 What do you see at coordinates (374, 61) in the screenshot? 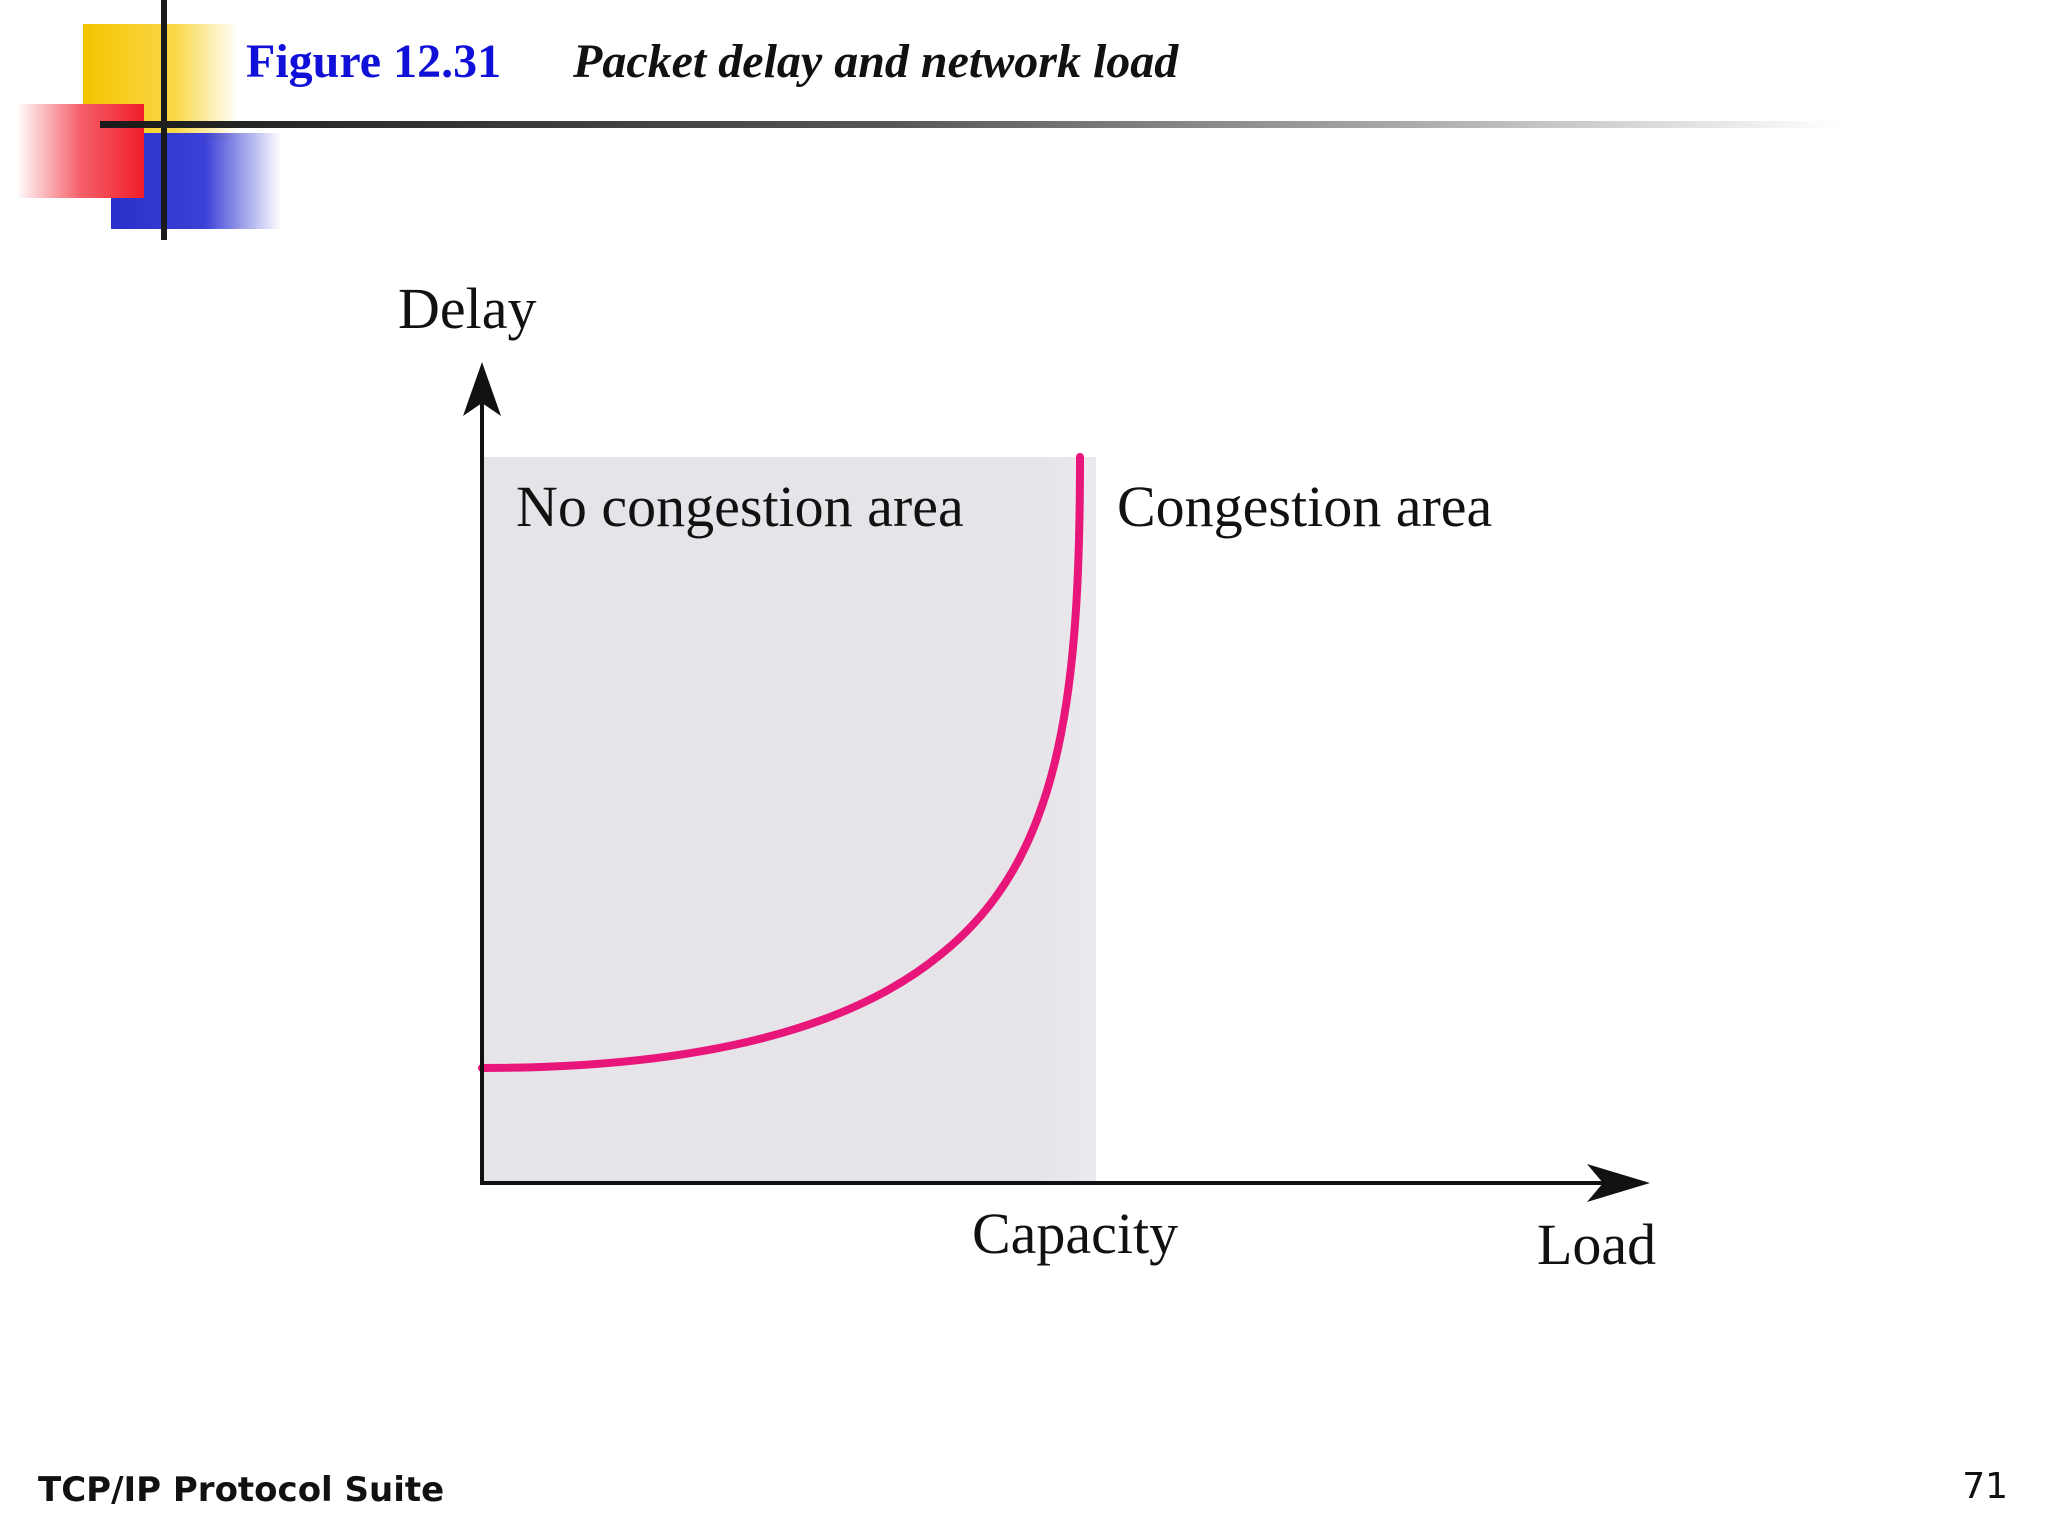
I see `figure-number: Figure 12.31` at bounding box center [374, 61].